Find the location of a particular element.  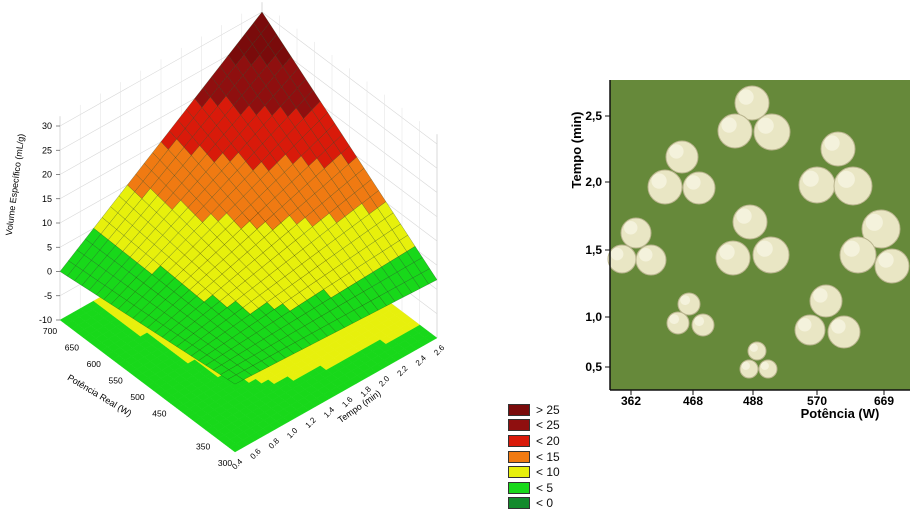

legend-item: < 5 is located at coordinates (548, 488).